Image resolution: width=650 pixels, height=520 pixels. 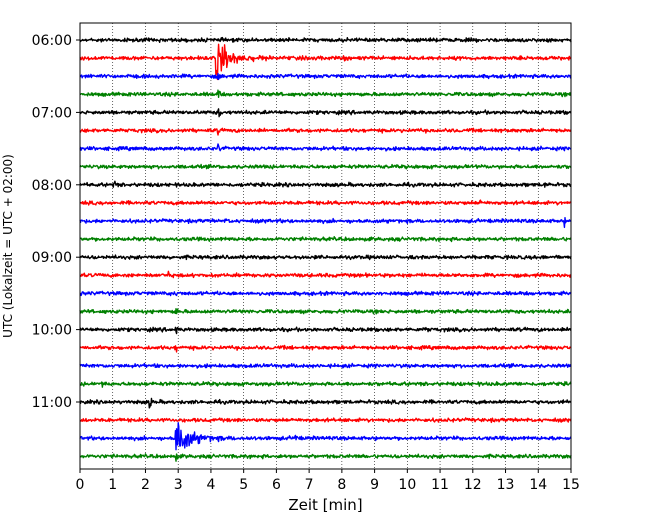 What do you see at coordinates (325, 505) in the screenshot?
I see `x-axis-title: Zeit [min]` at bounding box center [325, 505].